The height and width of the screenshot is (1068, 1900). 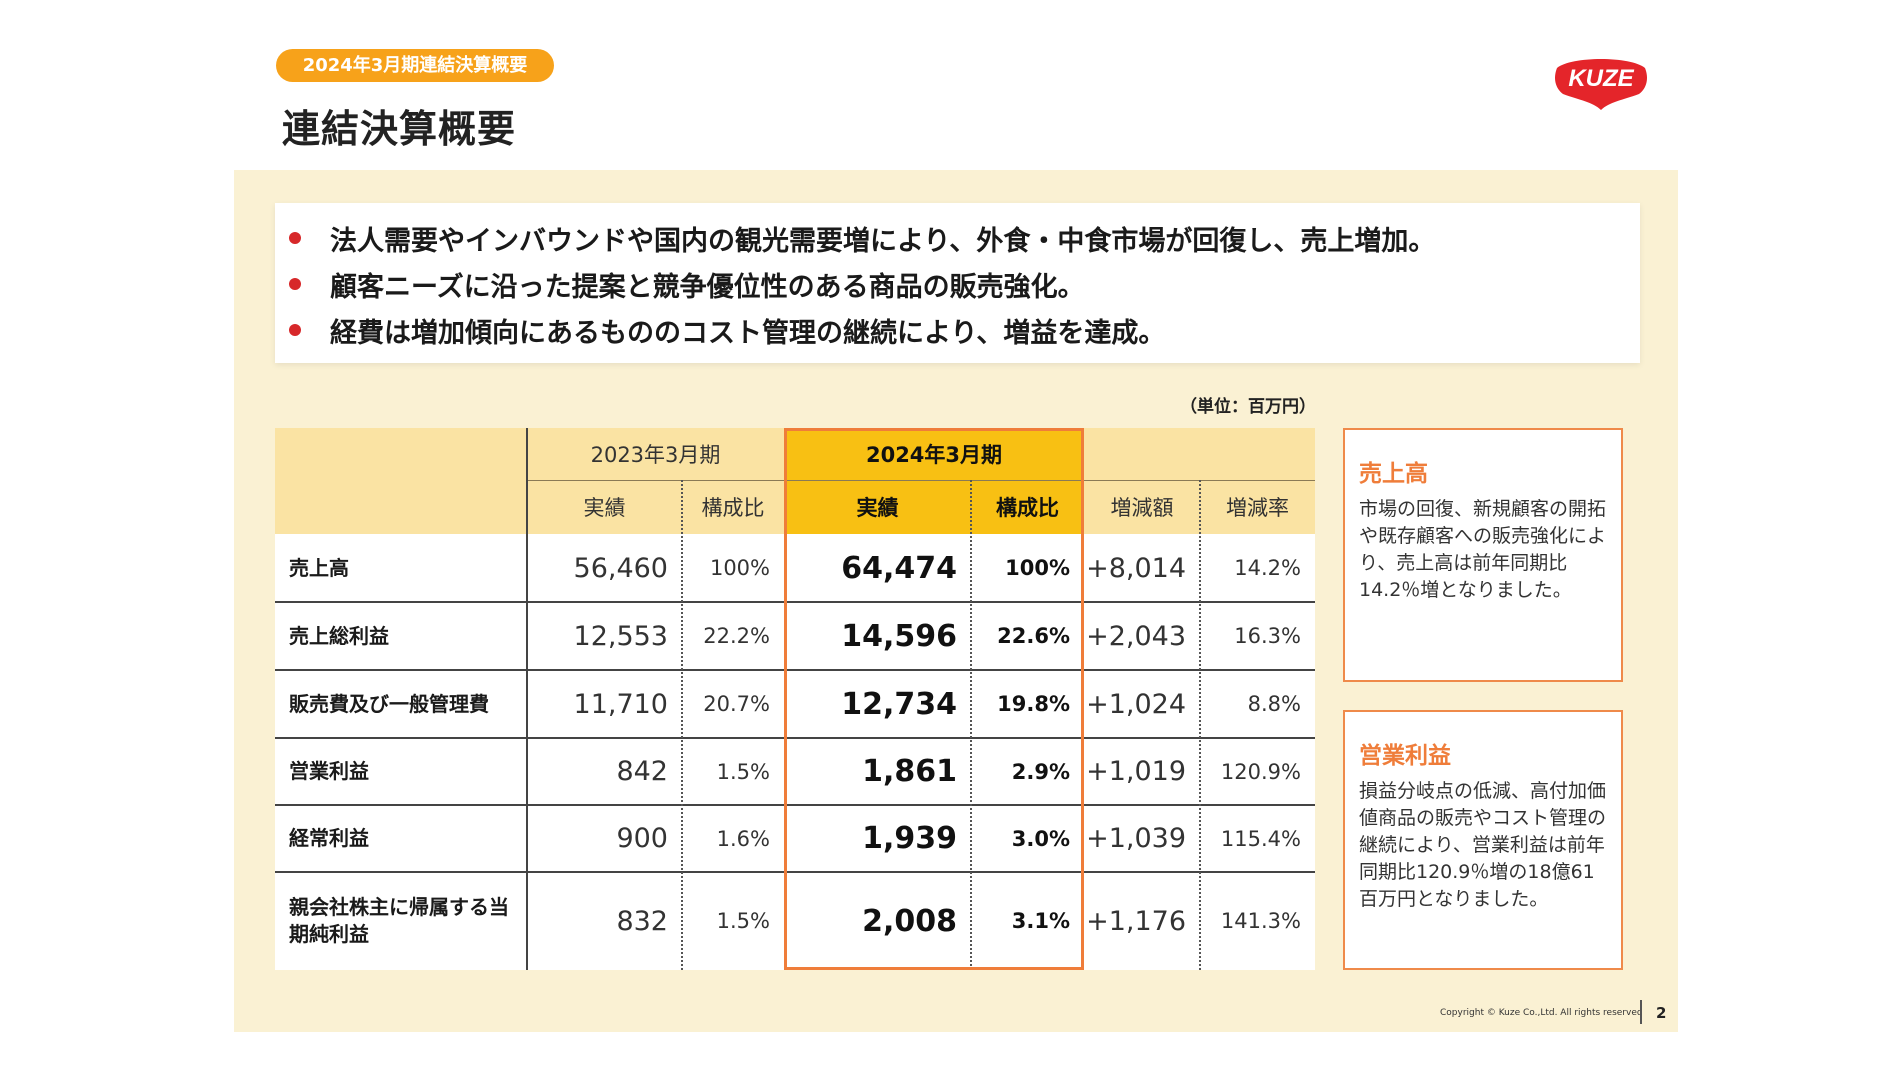 I want to click on change-amount: +1,024, so click(x=1142, y=704).